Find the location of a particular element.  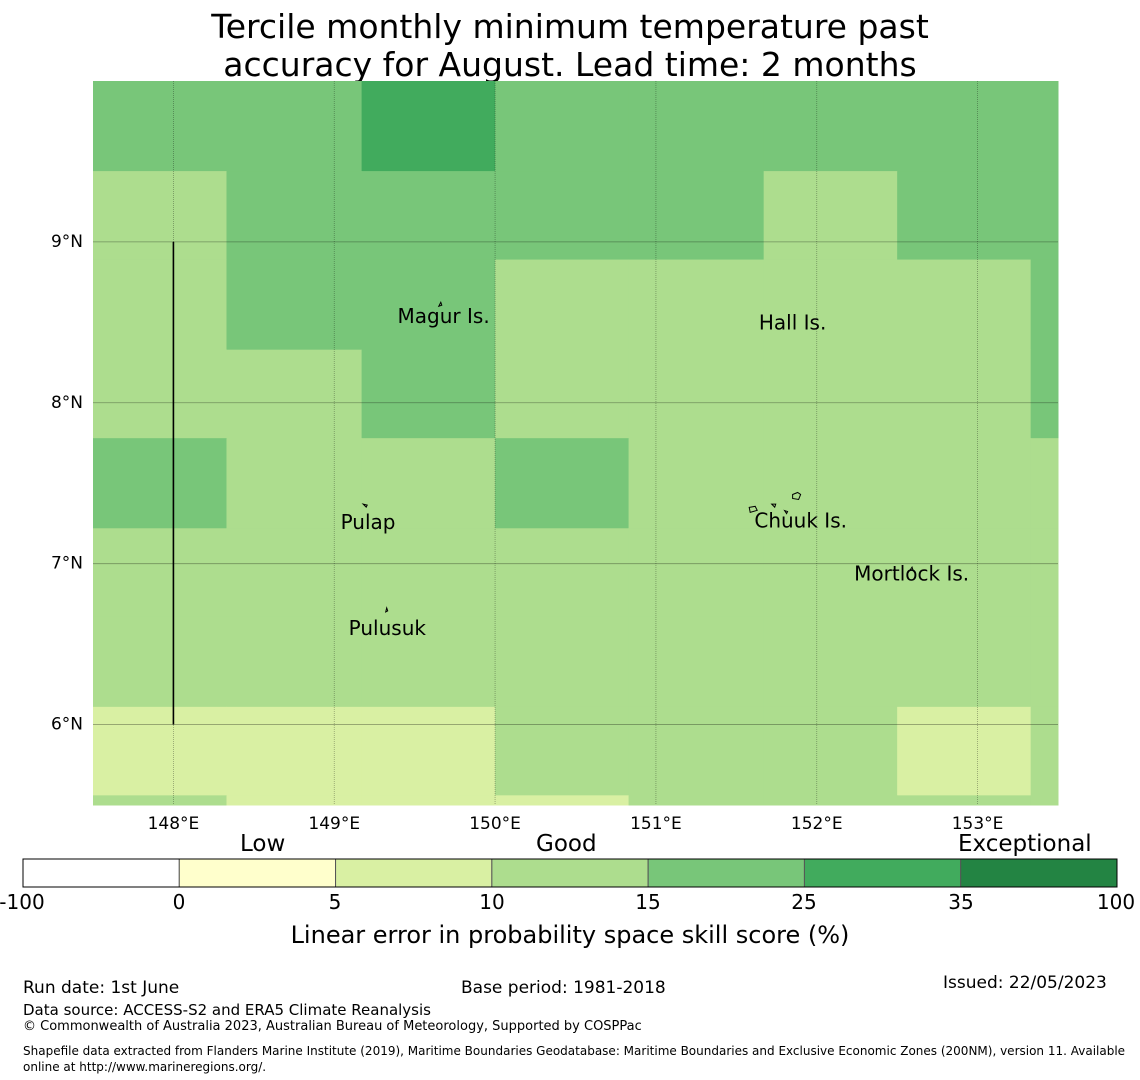

colorbar-tick: 10 is located at coordinates (492, 902).